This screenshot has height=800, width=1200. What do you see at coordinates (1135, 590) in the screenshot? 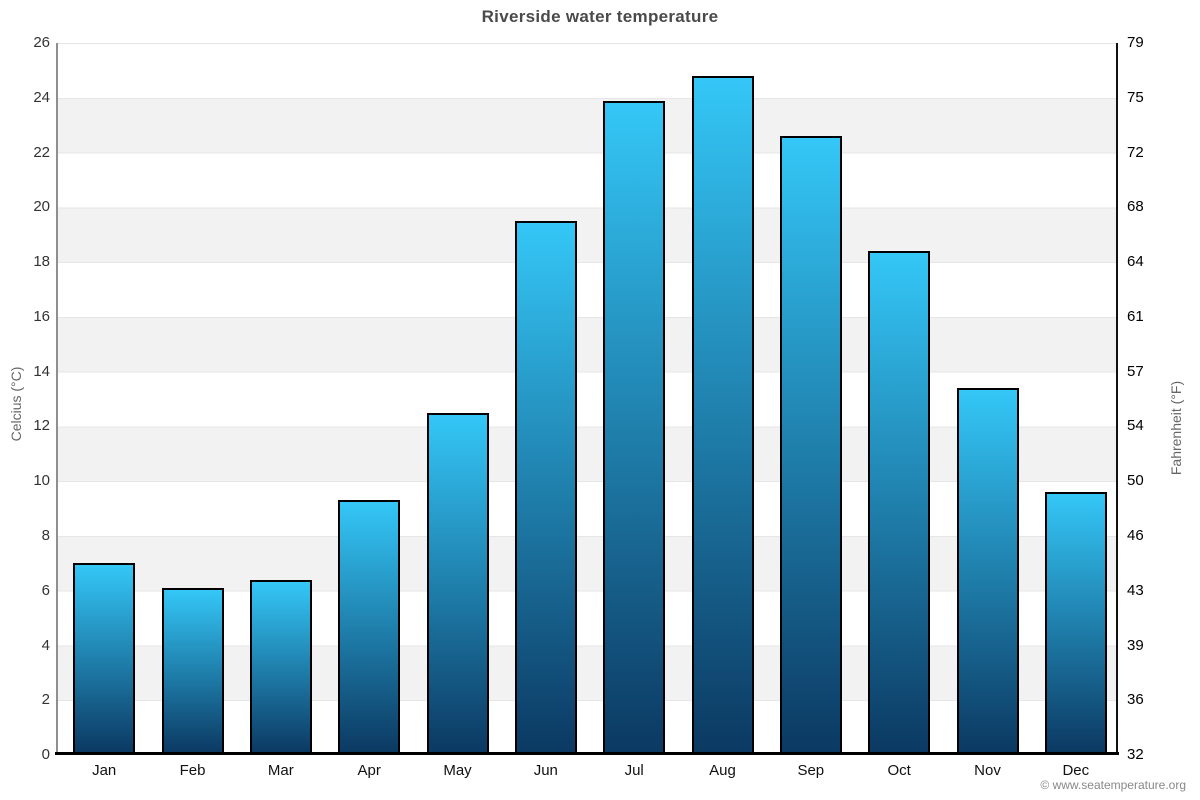
I see `fahrenheit-tick-43: 43` at bounding box center [1135, 590].